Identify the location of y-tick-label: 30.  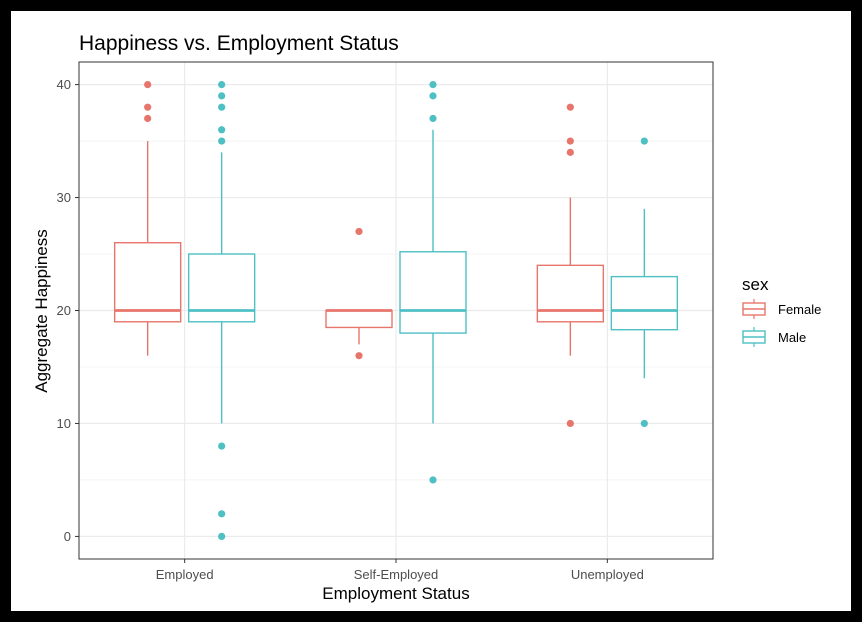
(64, 197).